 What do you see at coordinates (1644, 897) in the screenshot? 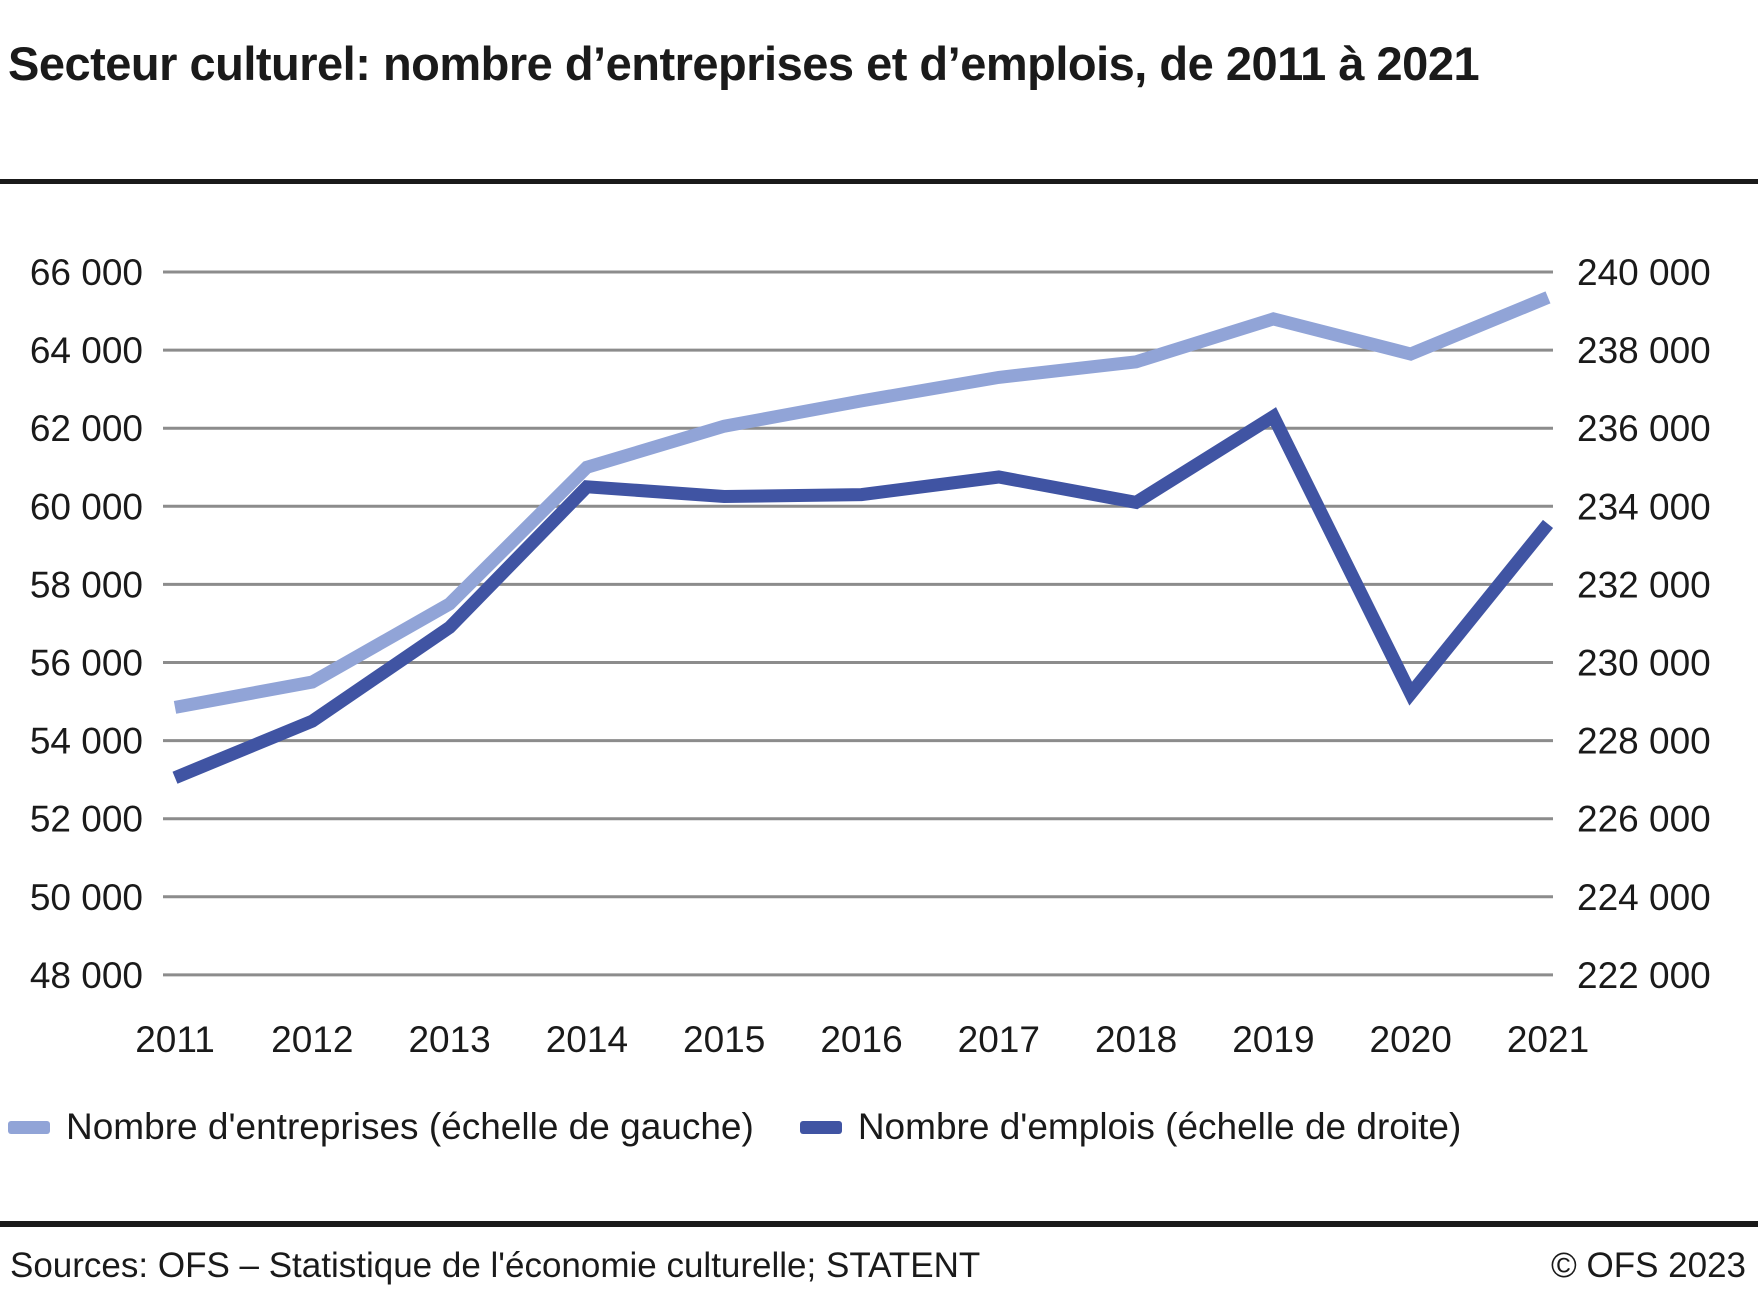
I see `right-axis-tick-label: 224 000` at bounding box center [1644, 897].